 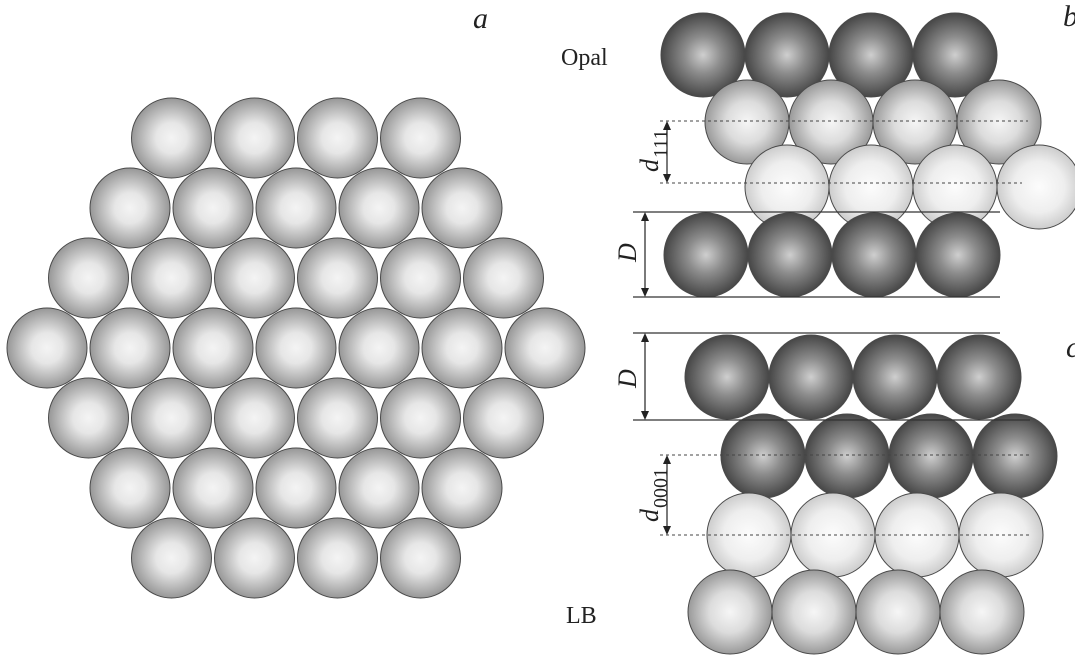 What do you see at coordinates (1069, 16) in the screenshot?
I see `panel-b-label: b` at bounding box center [1069, 16].